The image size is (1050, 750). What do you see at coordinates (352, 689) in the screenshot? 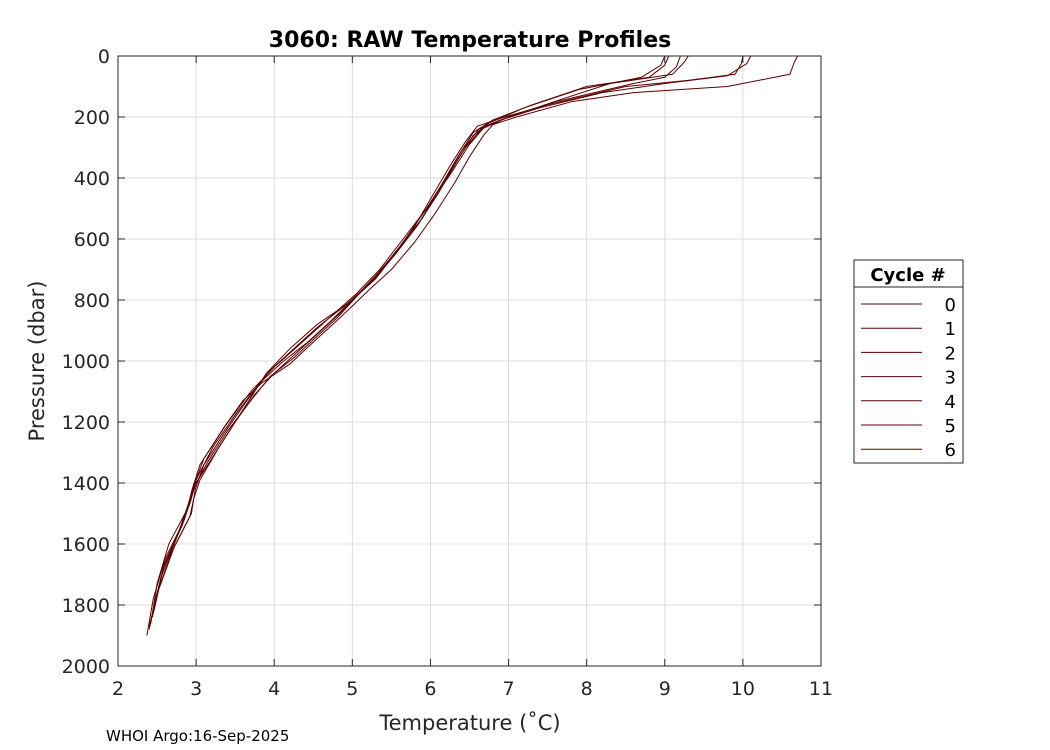
I see `x-tick-label: 5` at bounding box center [352, 689].